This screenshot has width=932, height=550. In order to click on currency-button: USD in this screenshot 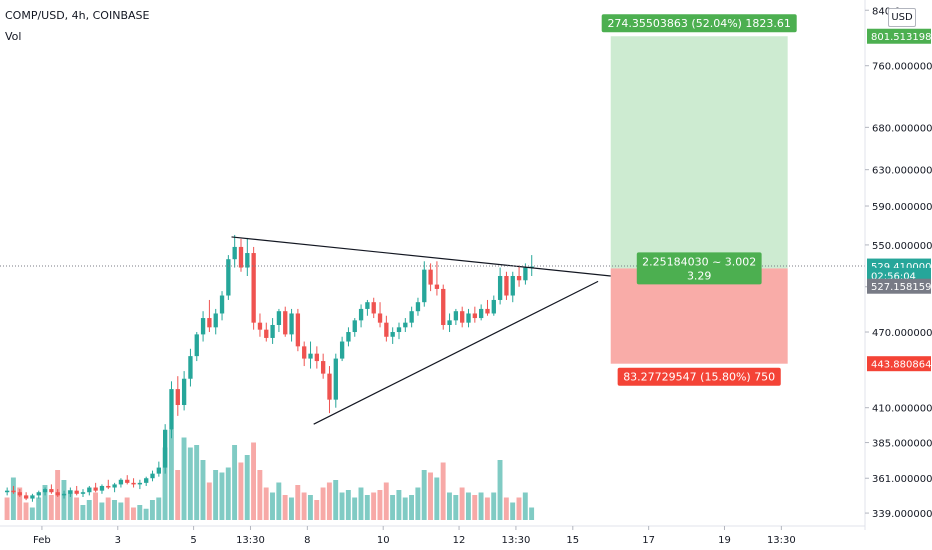, I will do `click(902, 17)`.